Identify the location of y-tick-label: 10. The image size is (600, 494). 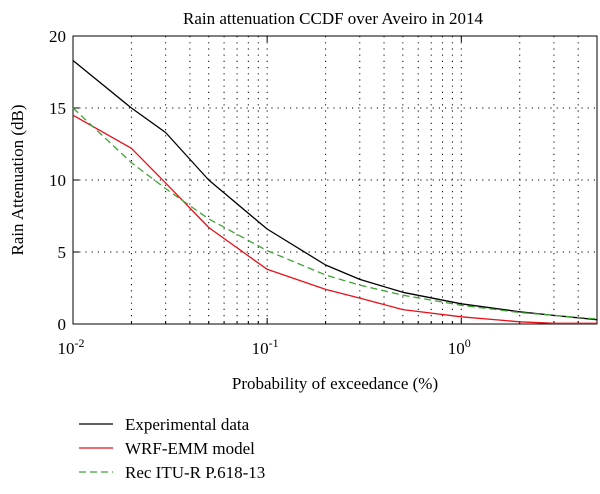
(57, 180).